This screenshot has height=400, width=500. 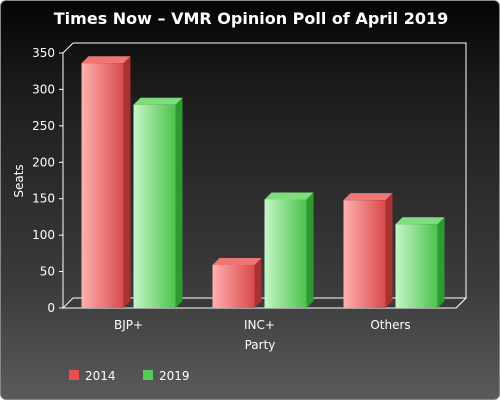 What do you see at coordinates (310, 250) in the screenshot?
I see `bar-side-2019-inc-` at bounding box center [310, 250].